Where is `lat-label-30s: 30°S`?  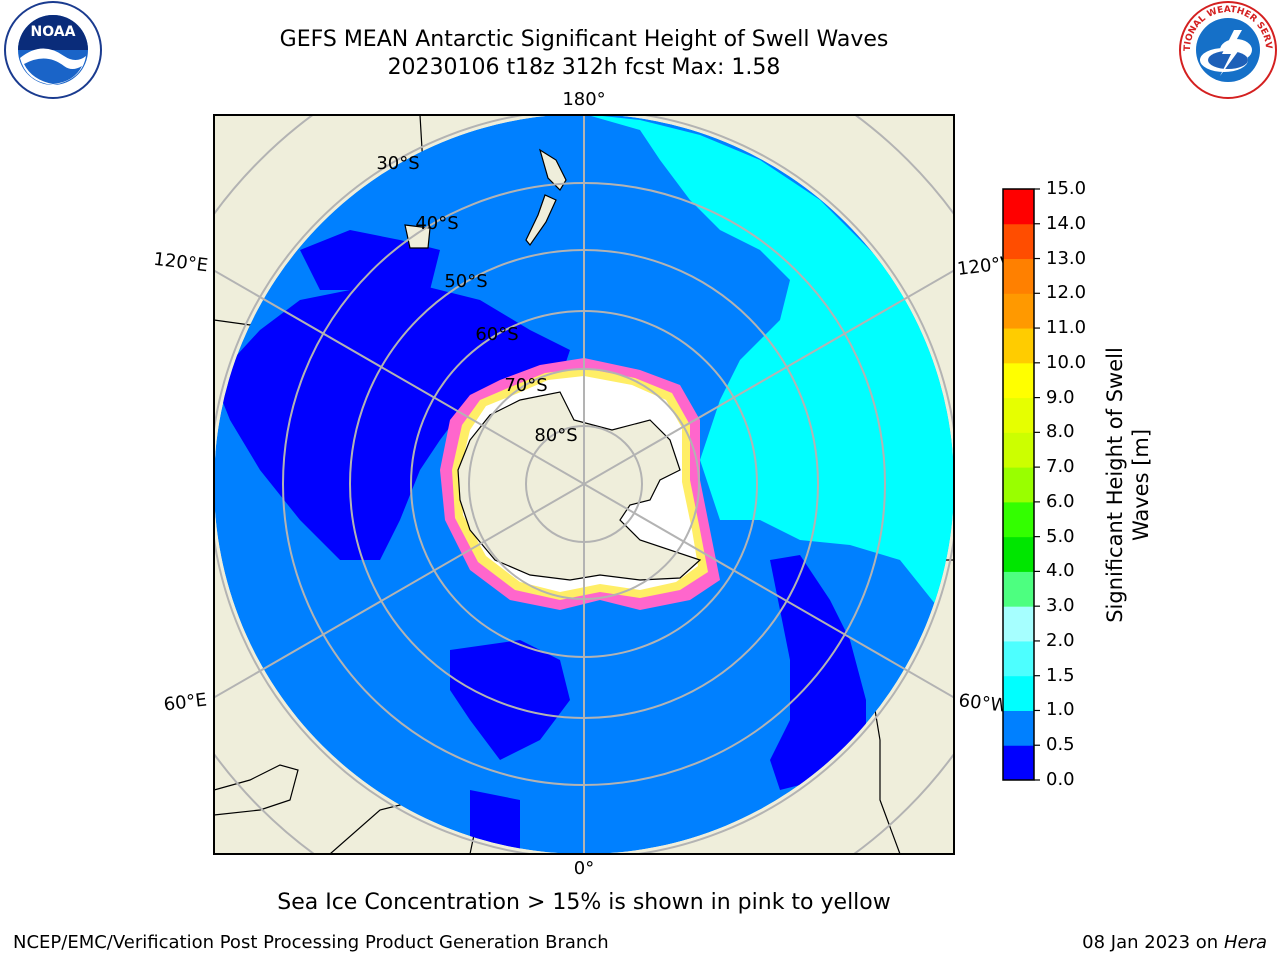
lat-label-30s: 30°S is located at coordinates (397, 163).